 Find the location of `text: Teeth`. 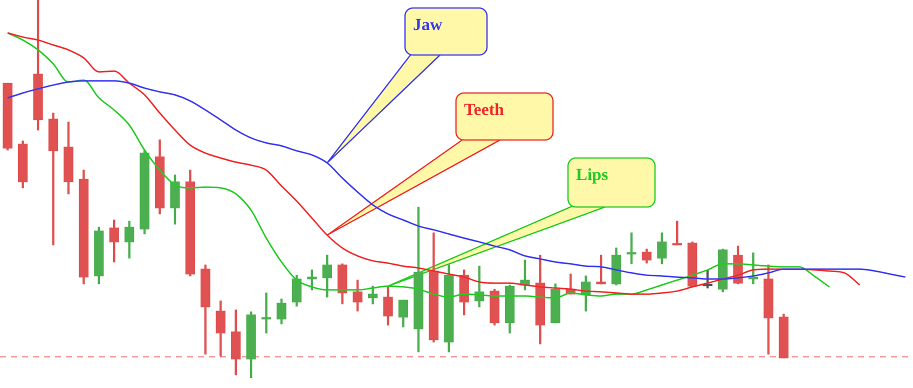

text: Teeth is located at coordinates (484, 109).